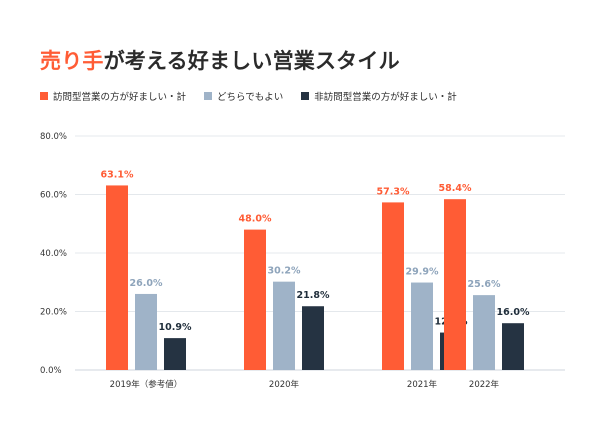 The height and width of the screenshot is (437, 600). I want to click on chart-title-accent: 売り手, so click(72, 61).